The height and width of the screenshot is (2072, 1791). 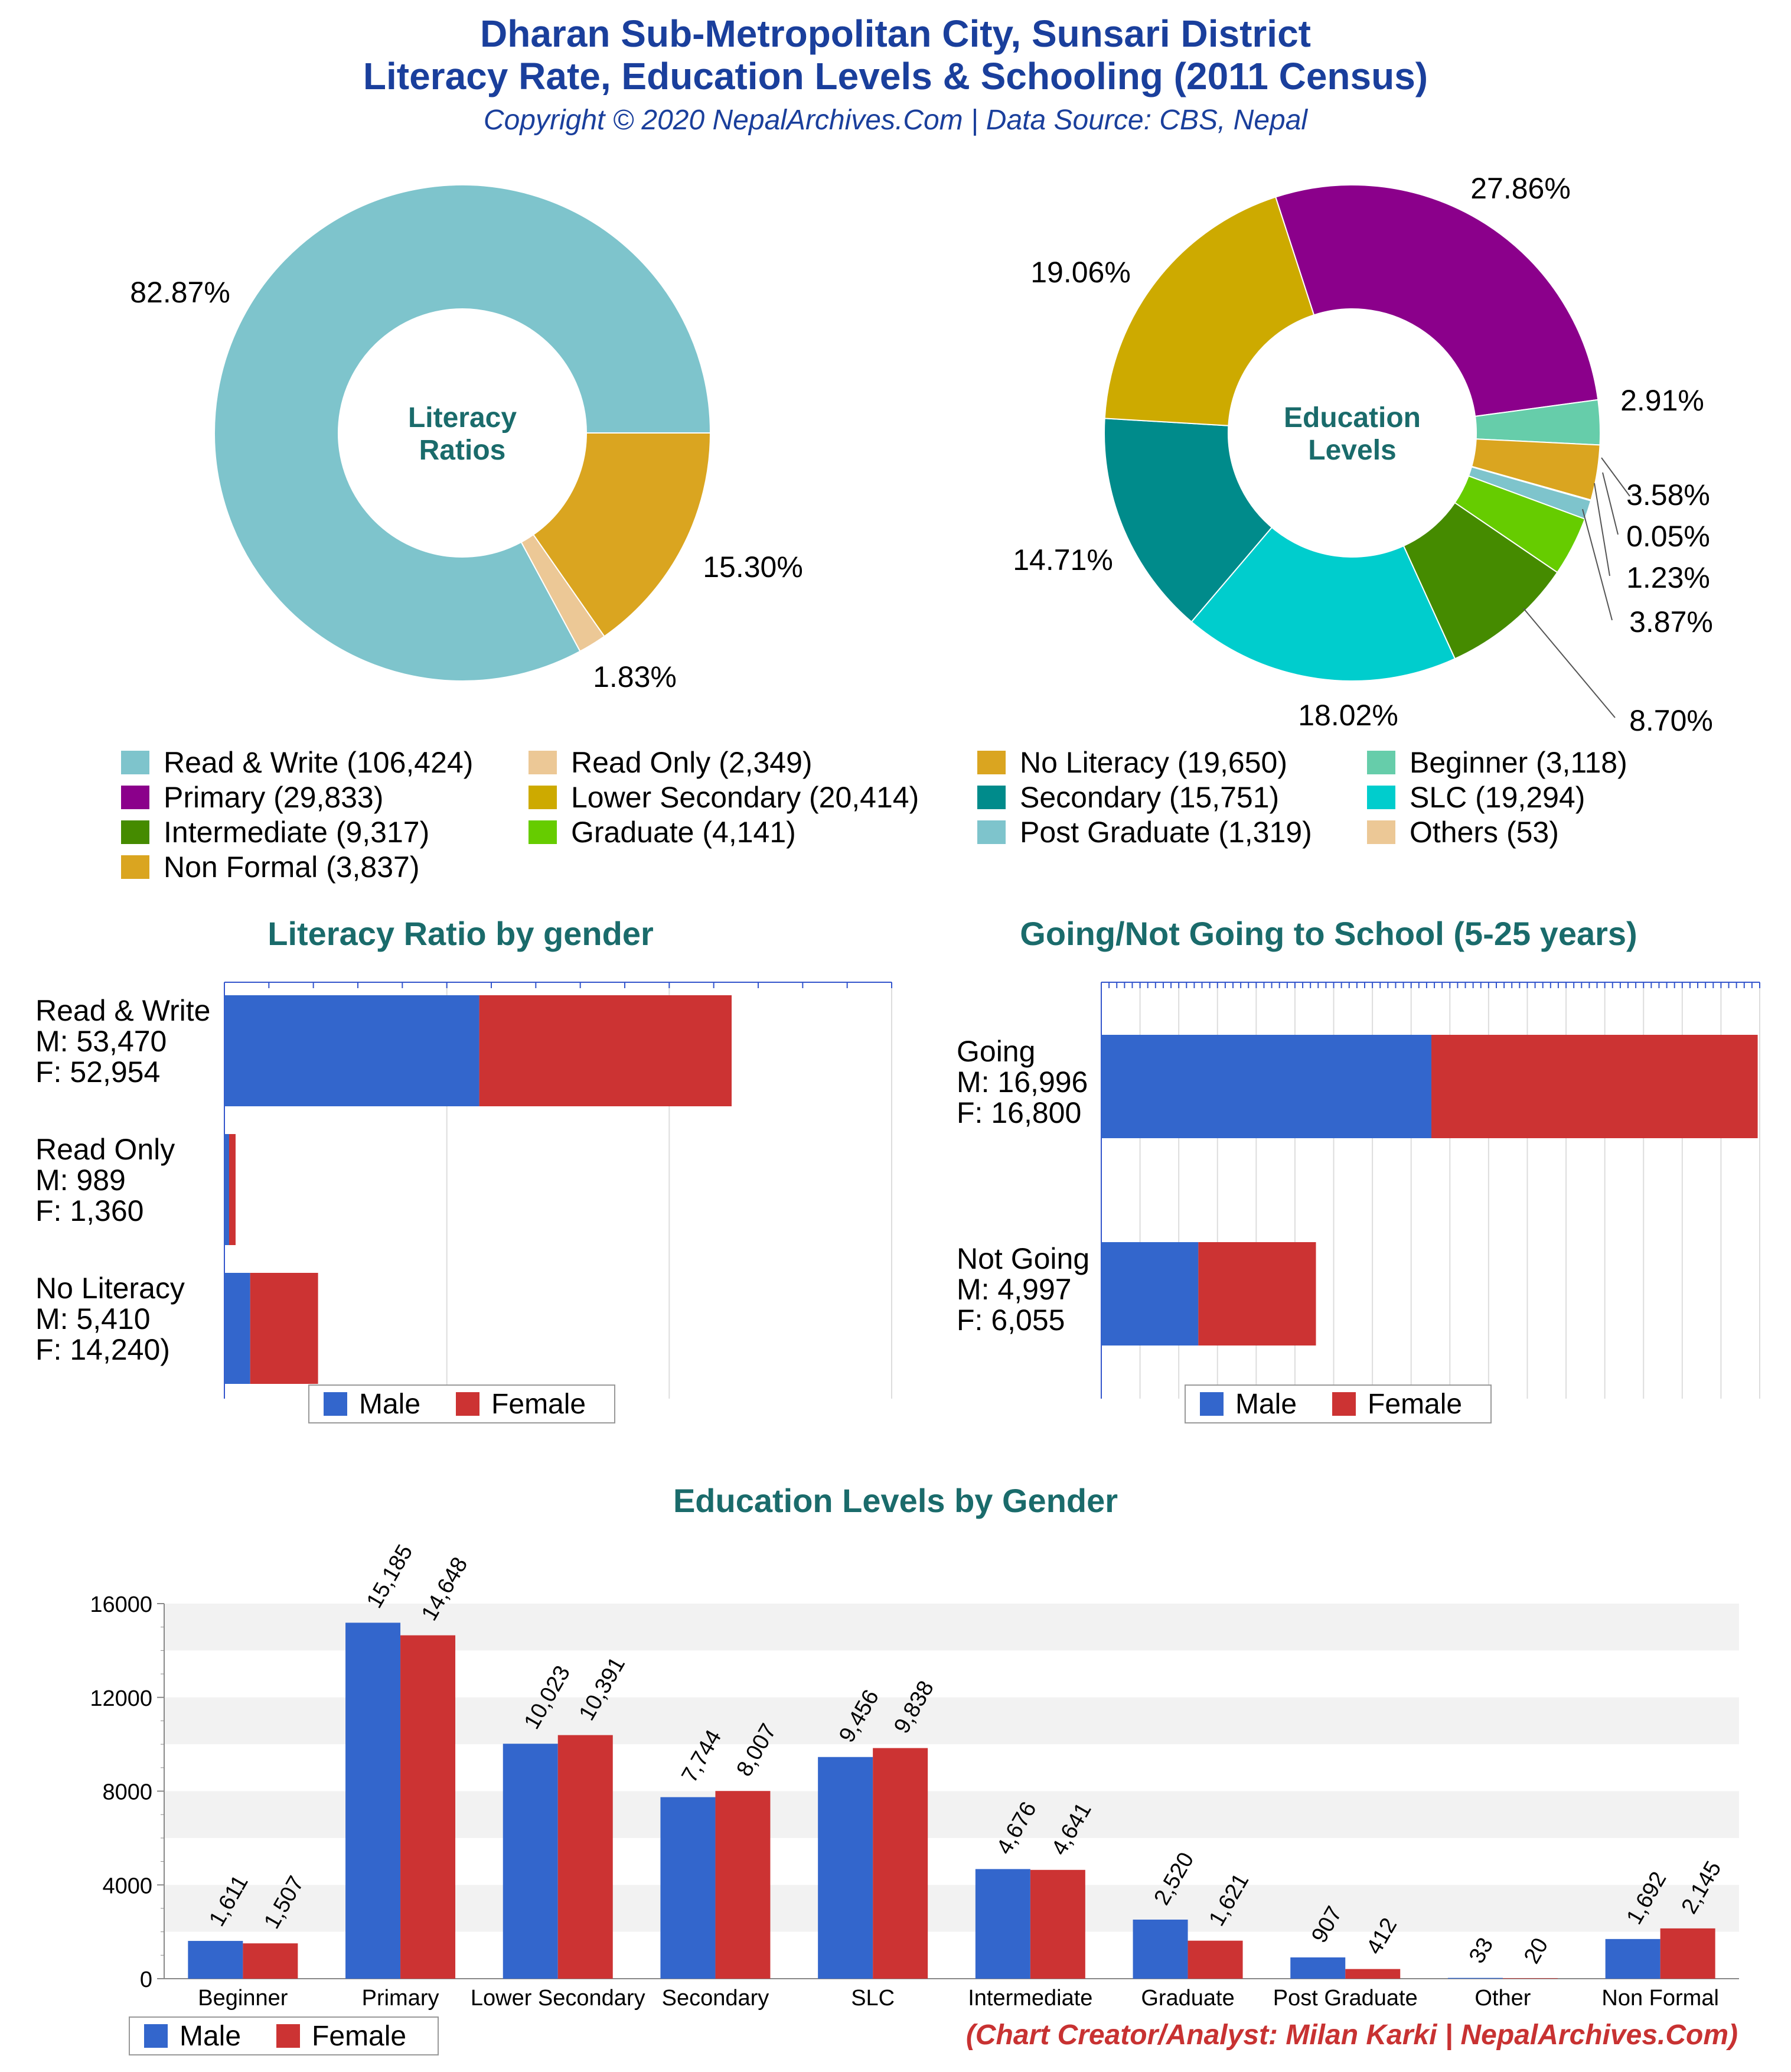 I want to click on schooling-bar-label: Going, so click(x=996, y=1051).